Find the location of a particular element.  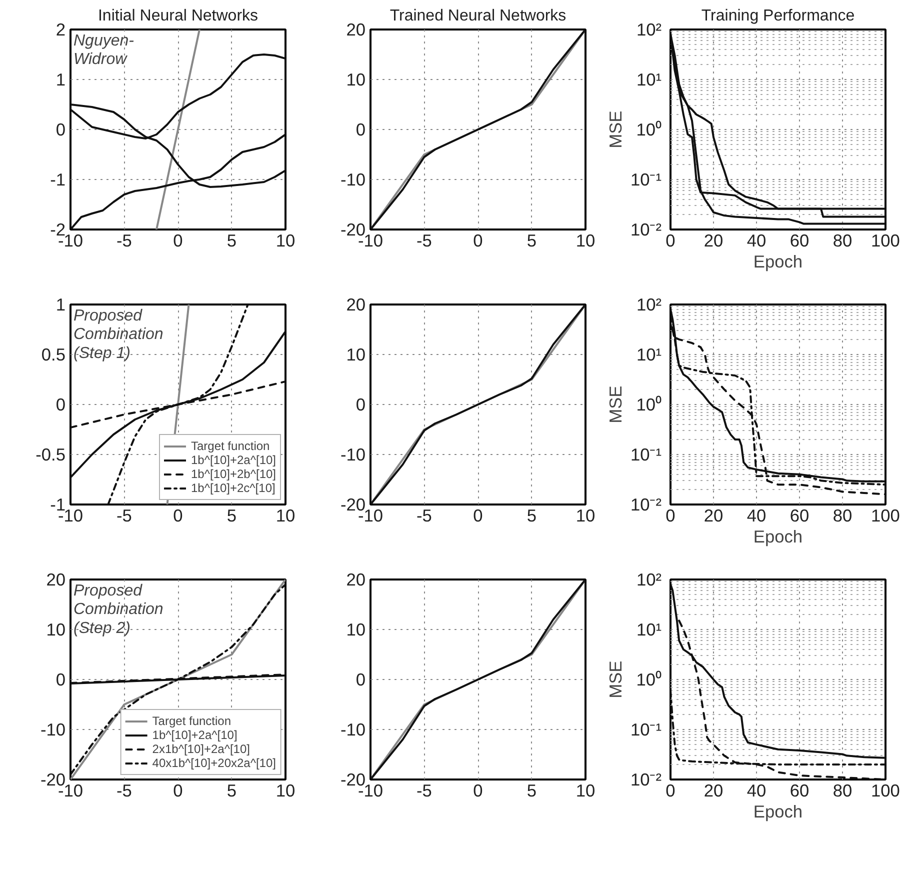

legend-label: 40x1b^[10]+20x2a^[10] is located at coordinates (214, 763).